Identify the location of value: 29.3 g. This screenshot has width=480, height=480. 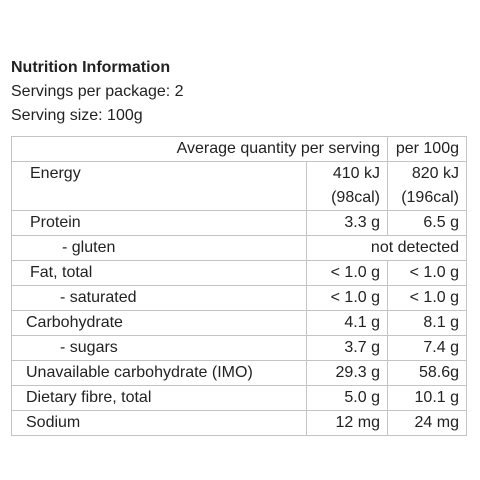
(347, 373).